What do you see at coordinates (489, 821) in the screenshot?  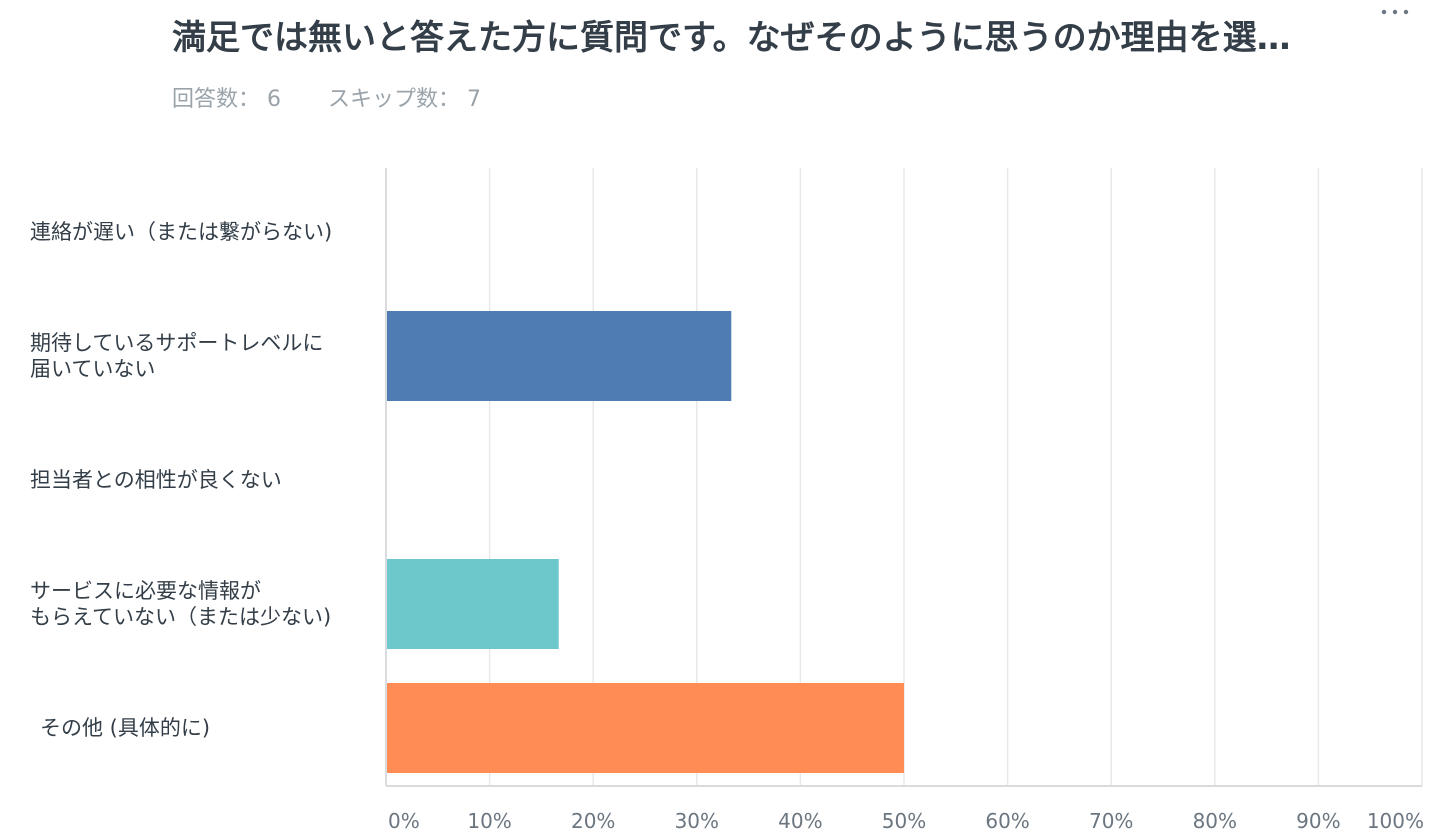 I see `x-tick-label: 10%` at bounding box center [489, 821].